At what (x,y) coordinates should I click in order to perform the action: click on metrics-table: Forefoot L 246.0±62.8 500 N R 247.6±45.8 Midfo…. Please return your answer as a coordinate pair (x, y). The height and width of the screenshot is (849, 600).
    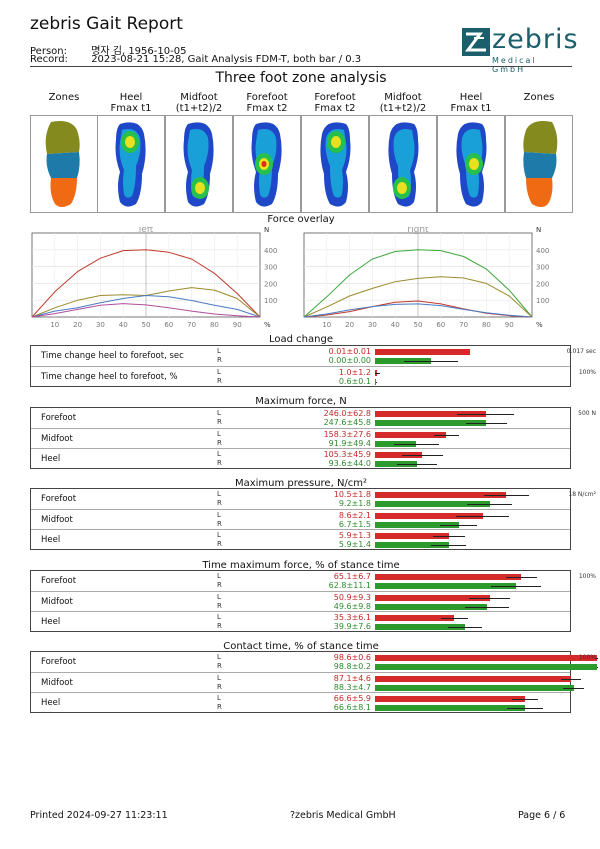
    Looking at the image, I should click on (313, 438).